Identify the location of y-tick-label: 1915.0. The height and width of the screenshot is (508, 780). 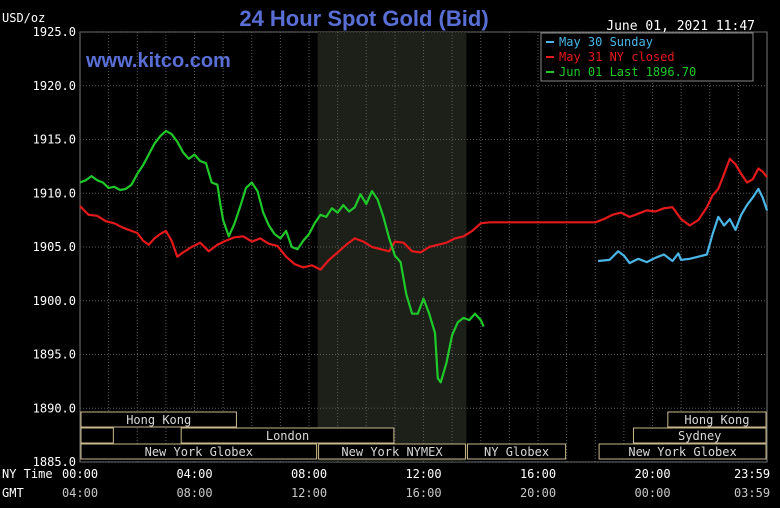
(54, 140).